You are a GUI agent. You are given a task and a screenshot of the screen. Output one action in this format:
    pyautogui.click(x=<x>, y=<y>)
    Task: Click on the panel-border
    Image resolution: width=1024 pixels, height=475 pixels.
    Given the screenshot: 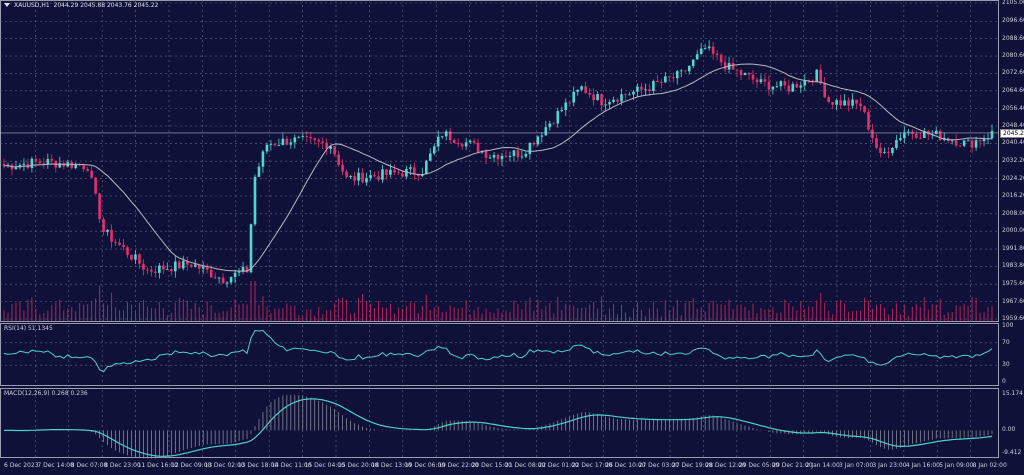 What is the action you would take?
    pyautogui.click(x=499, y=423)
    